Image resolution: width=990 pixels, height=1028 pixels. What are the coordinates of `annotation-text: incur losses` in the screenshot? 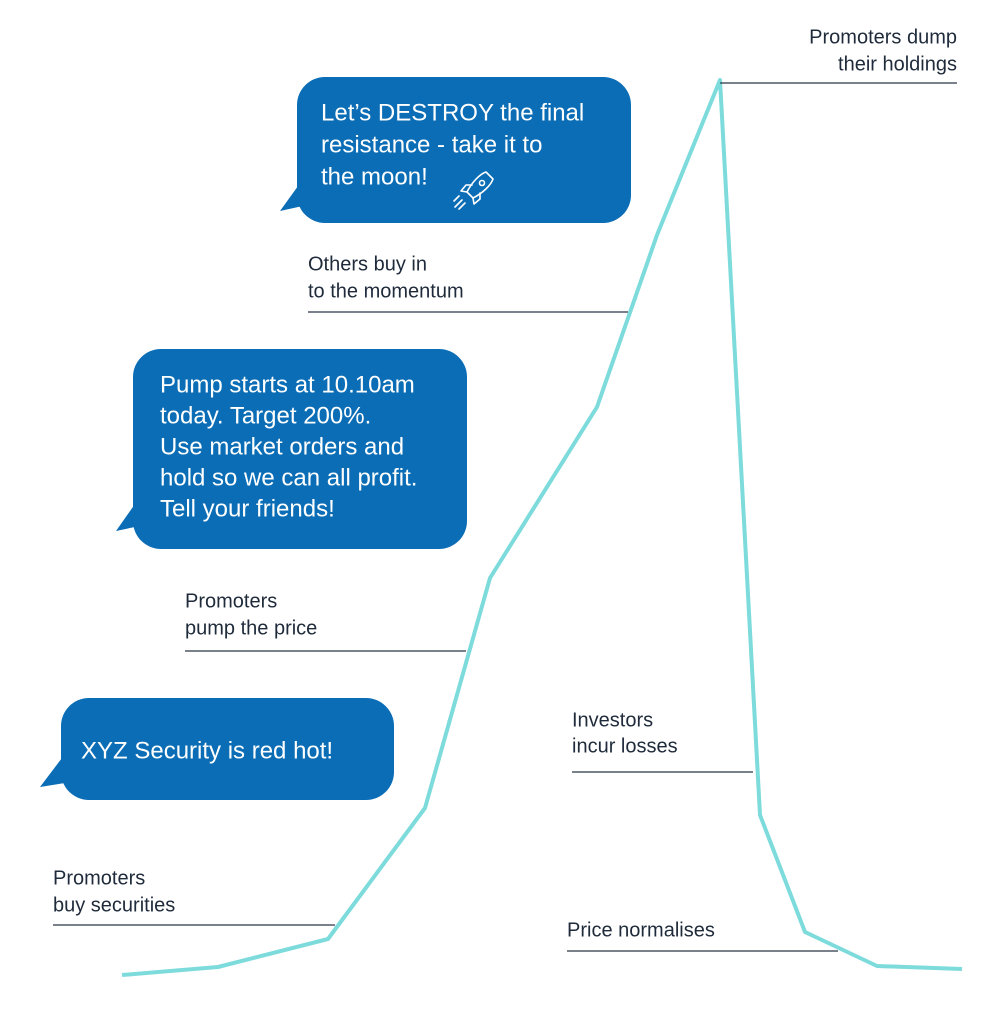 It's located at (625, 746).